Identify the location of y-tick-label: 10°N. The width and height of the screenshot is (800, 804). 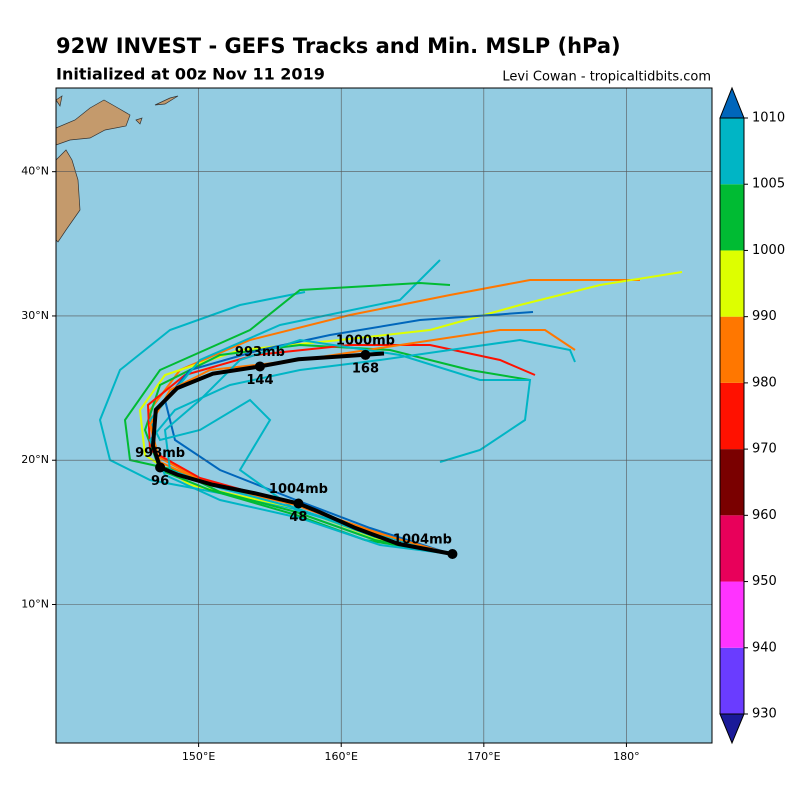
(35, 603).